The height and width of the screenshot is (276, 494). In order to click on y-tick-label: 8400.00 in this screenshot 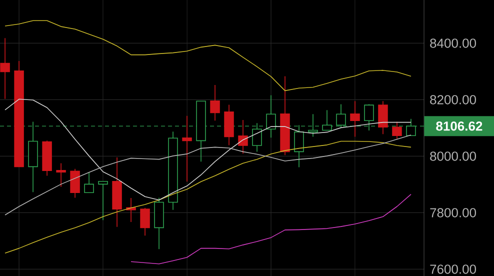, I will do `click(453, 43)`.